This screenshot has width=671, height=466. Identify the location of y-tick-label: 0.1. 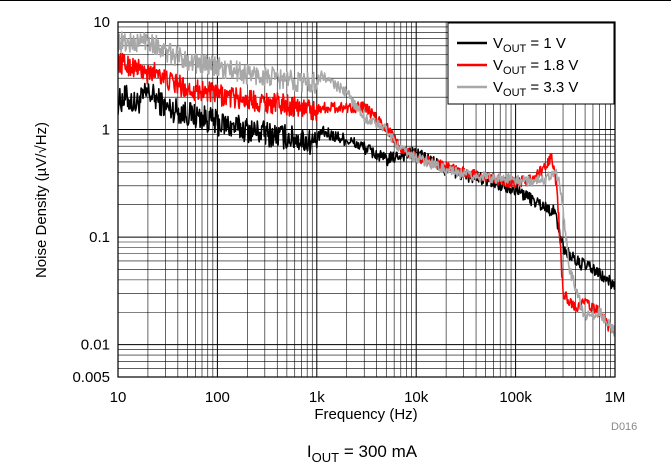
(99, 237).